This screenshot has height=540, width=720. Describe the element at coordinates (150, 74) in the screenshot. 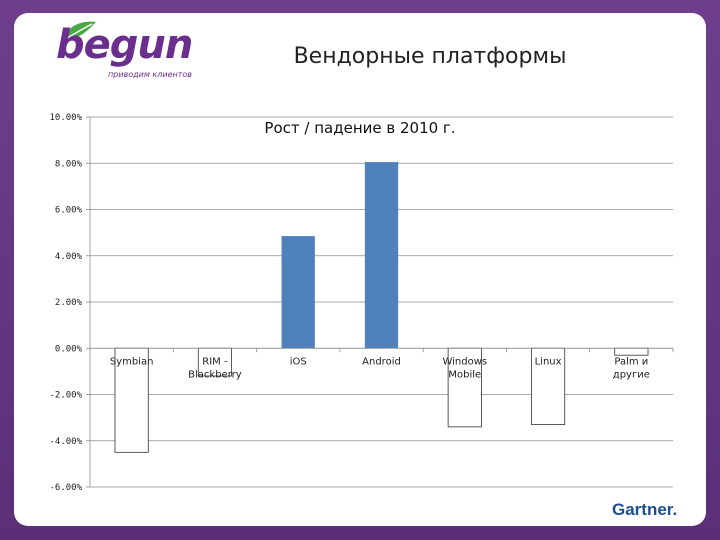

I see `logo-tagline: приводим клиентов` at that location.